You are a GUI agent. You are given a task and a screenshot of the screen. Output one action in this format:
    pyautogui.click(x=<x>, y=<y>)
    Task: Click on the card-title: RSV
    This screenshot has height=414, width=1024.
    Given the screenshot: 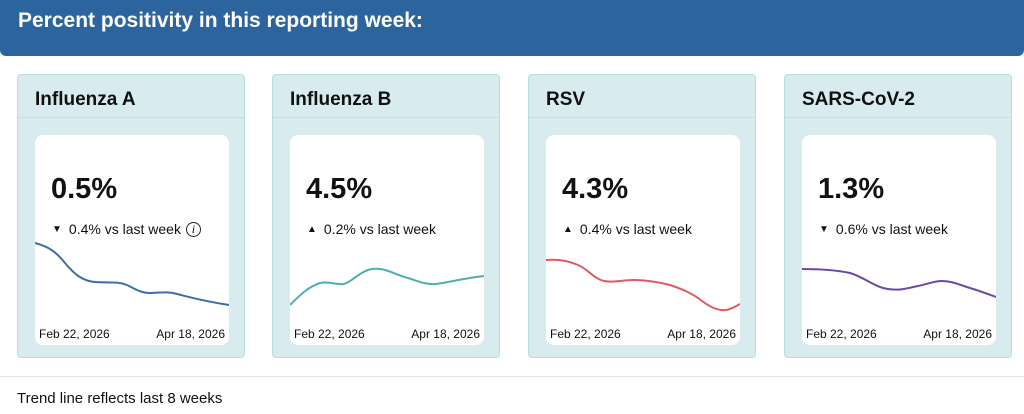 What is the action you would take?
    pyautogui.click(x=566, y=99)
    